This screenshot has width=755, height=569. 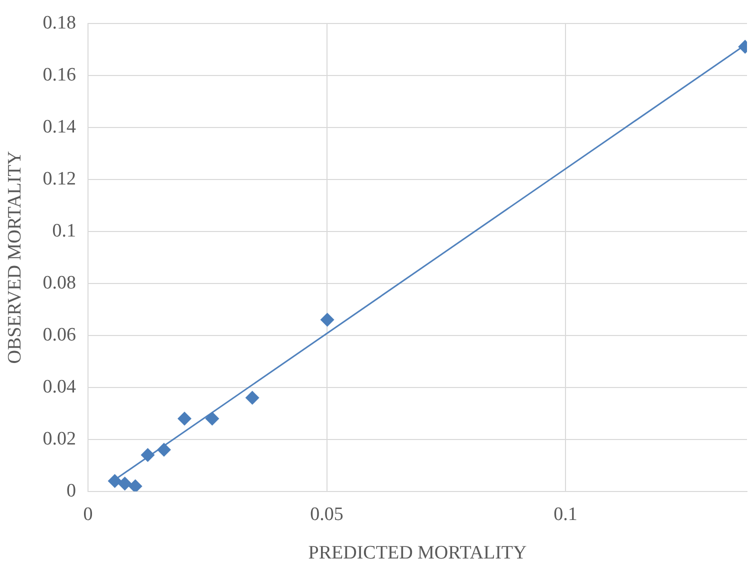 I want to click on y-axis-title: OBSERVED MORTALITY, so click(x=15, y=257).